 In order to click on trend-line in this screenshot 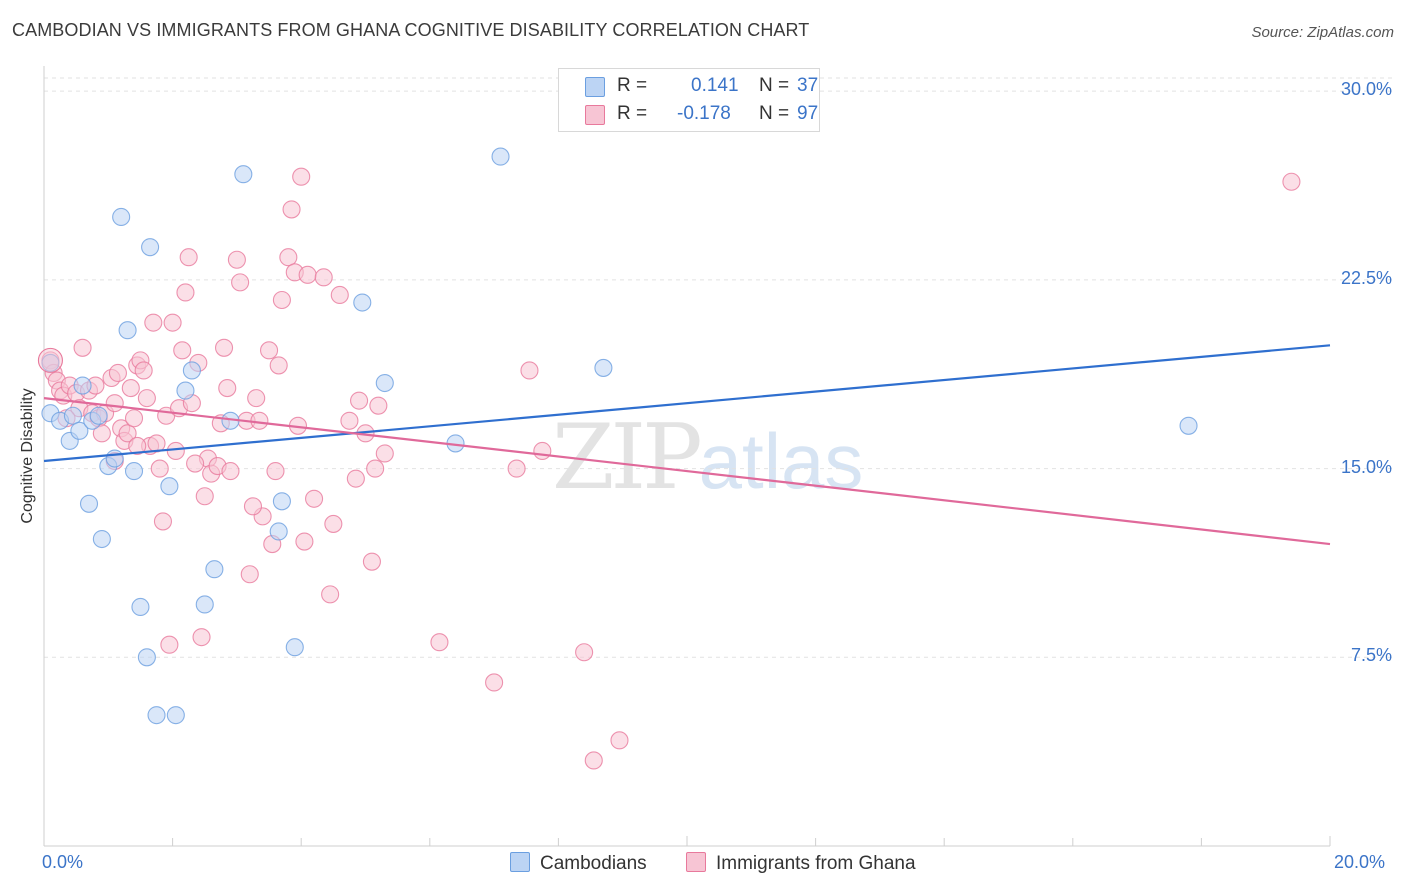, I will do `click(687, 403)`.